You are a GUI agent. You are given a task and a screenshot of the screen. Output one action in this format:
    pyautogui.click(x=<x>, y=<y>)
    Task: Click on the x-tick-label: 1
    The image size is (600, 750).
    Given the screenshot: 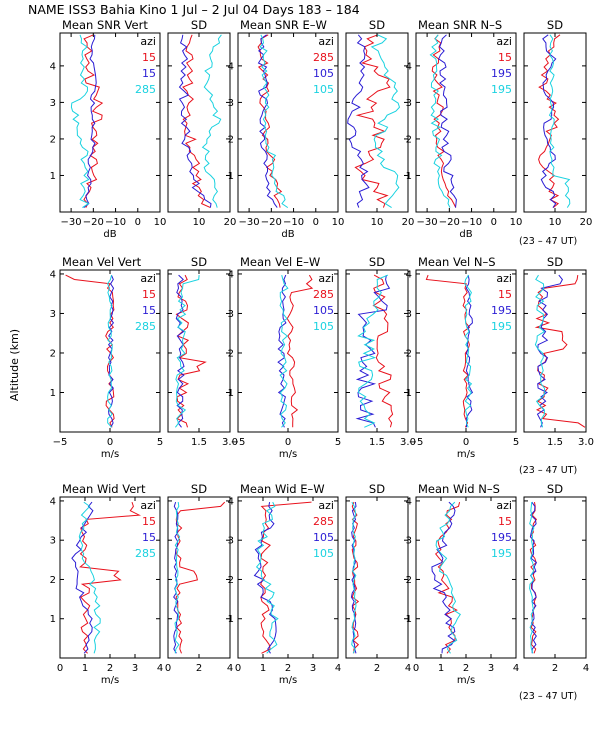 What is the action you would take?
    pyautogui.click(x=85, y=668)
    